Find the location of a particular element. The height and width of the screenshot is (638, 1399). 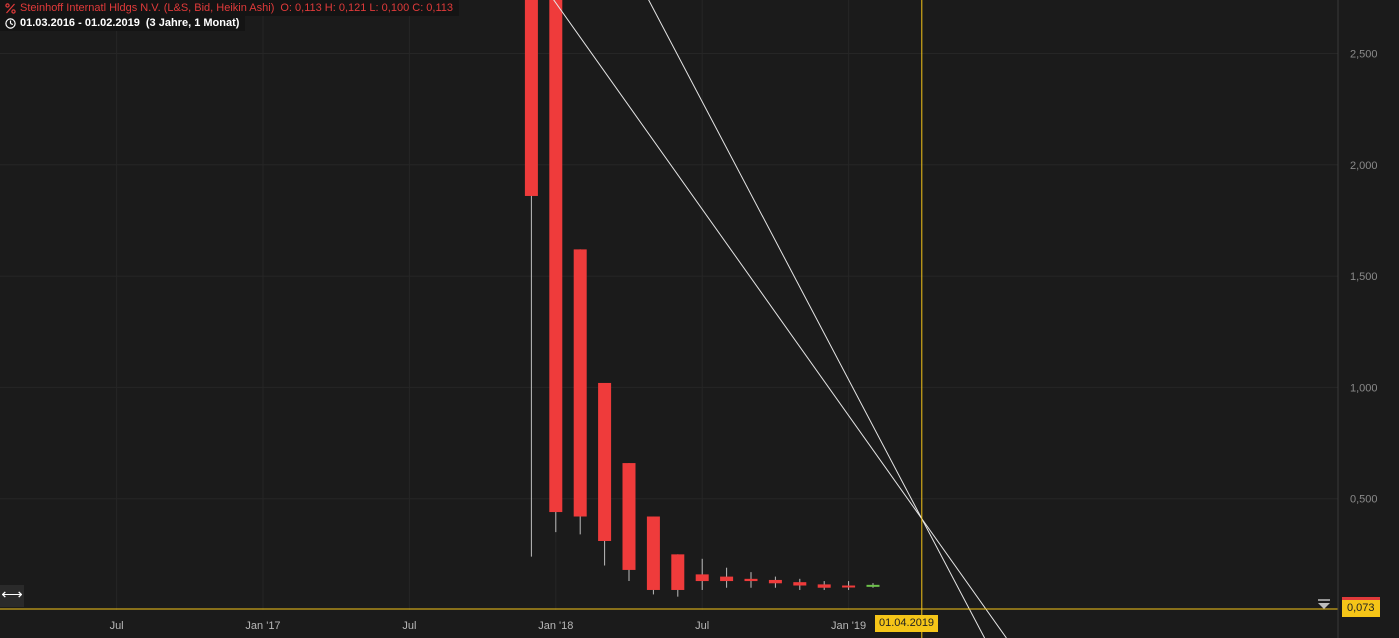

y-tick-label: 2,000 is located at coordinates (1364, 166).